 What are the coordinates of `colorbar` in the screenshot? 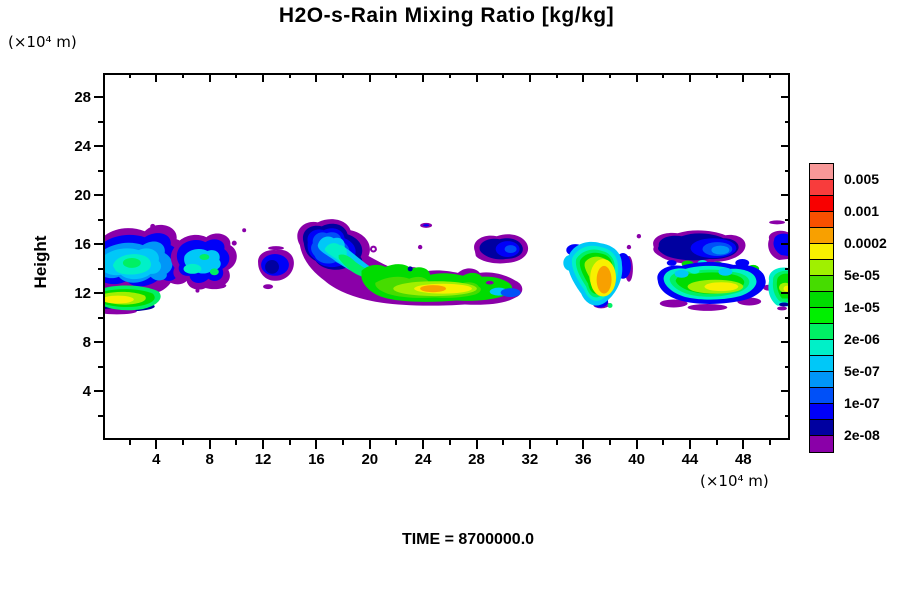 It's located at (821, 308).